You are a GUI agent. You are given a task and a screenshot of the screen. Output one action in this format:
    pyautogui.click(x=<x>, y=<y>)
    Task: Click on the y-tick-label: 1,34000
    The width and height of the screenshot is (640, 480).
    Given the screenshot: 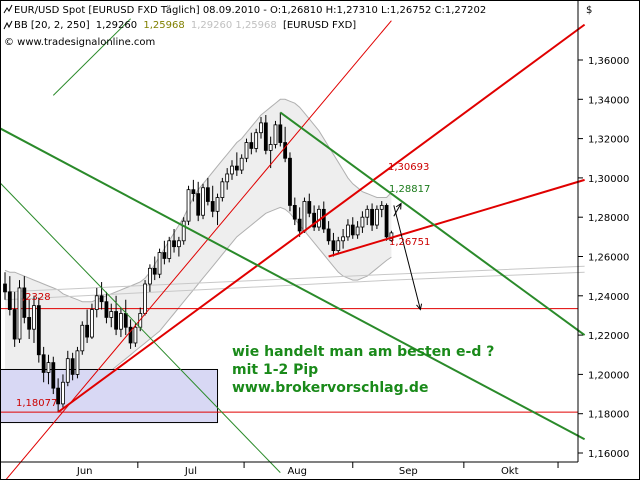 What is the action you would take?
    pyautogui.click(x=608, y=100)
    